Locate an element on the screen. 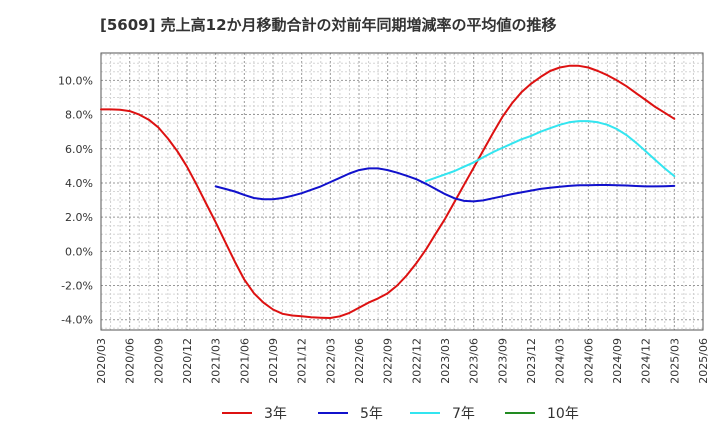  x-tick-label: 2025/03 is located at coordinates (674, 361).